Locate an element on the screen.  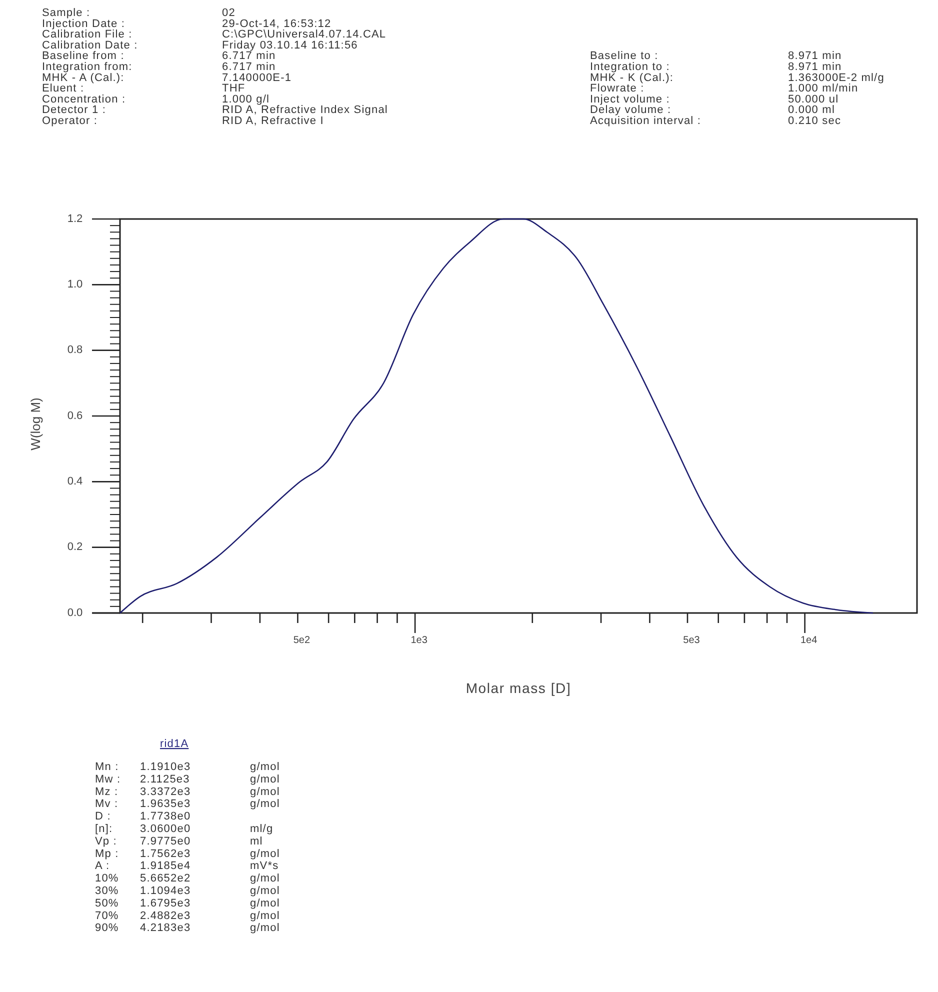
text: MHK - A (Cal.): 7.140000E-1 is located at coordinates (167, 78).